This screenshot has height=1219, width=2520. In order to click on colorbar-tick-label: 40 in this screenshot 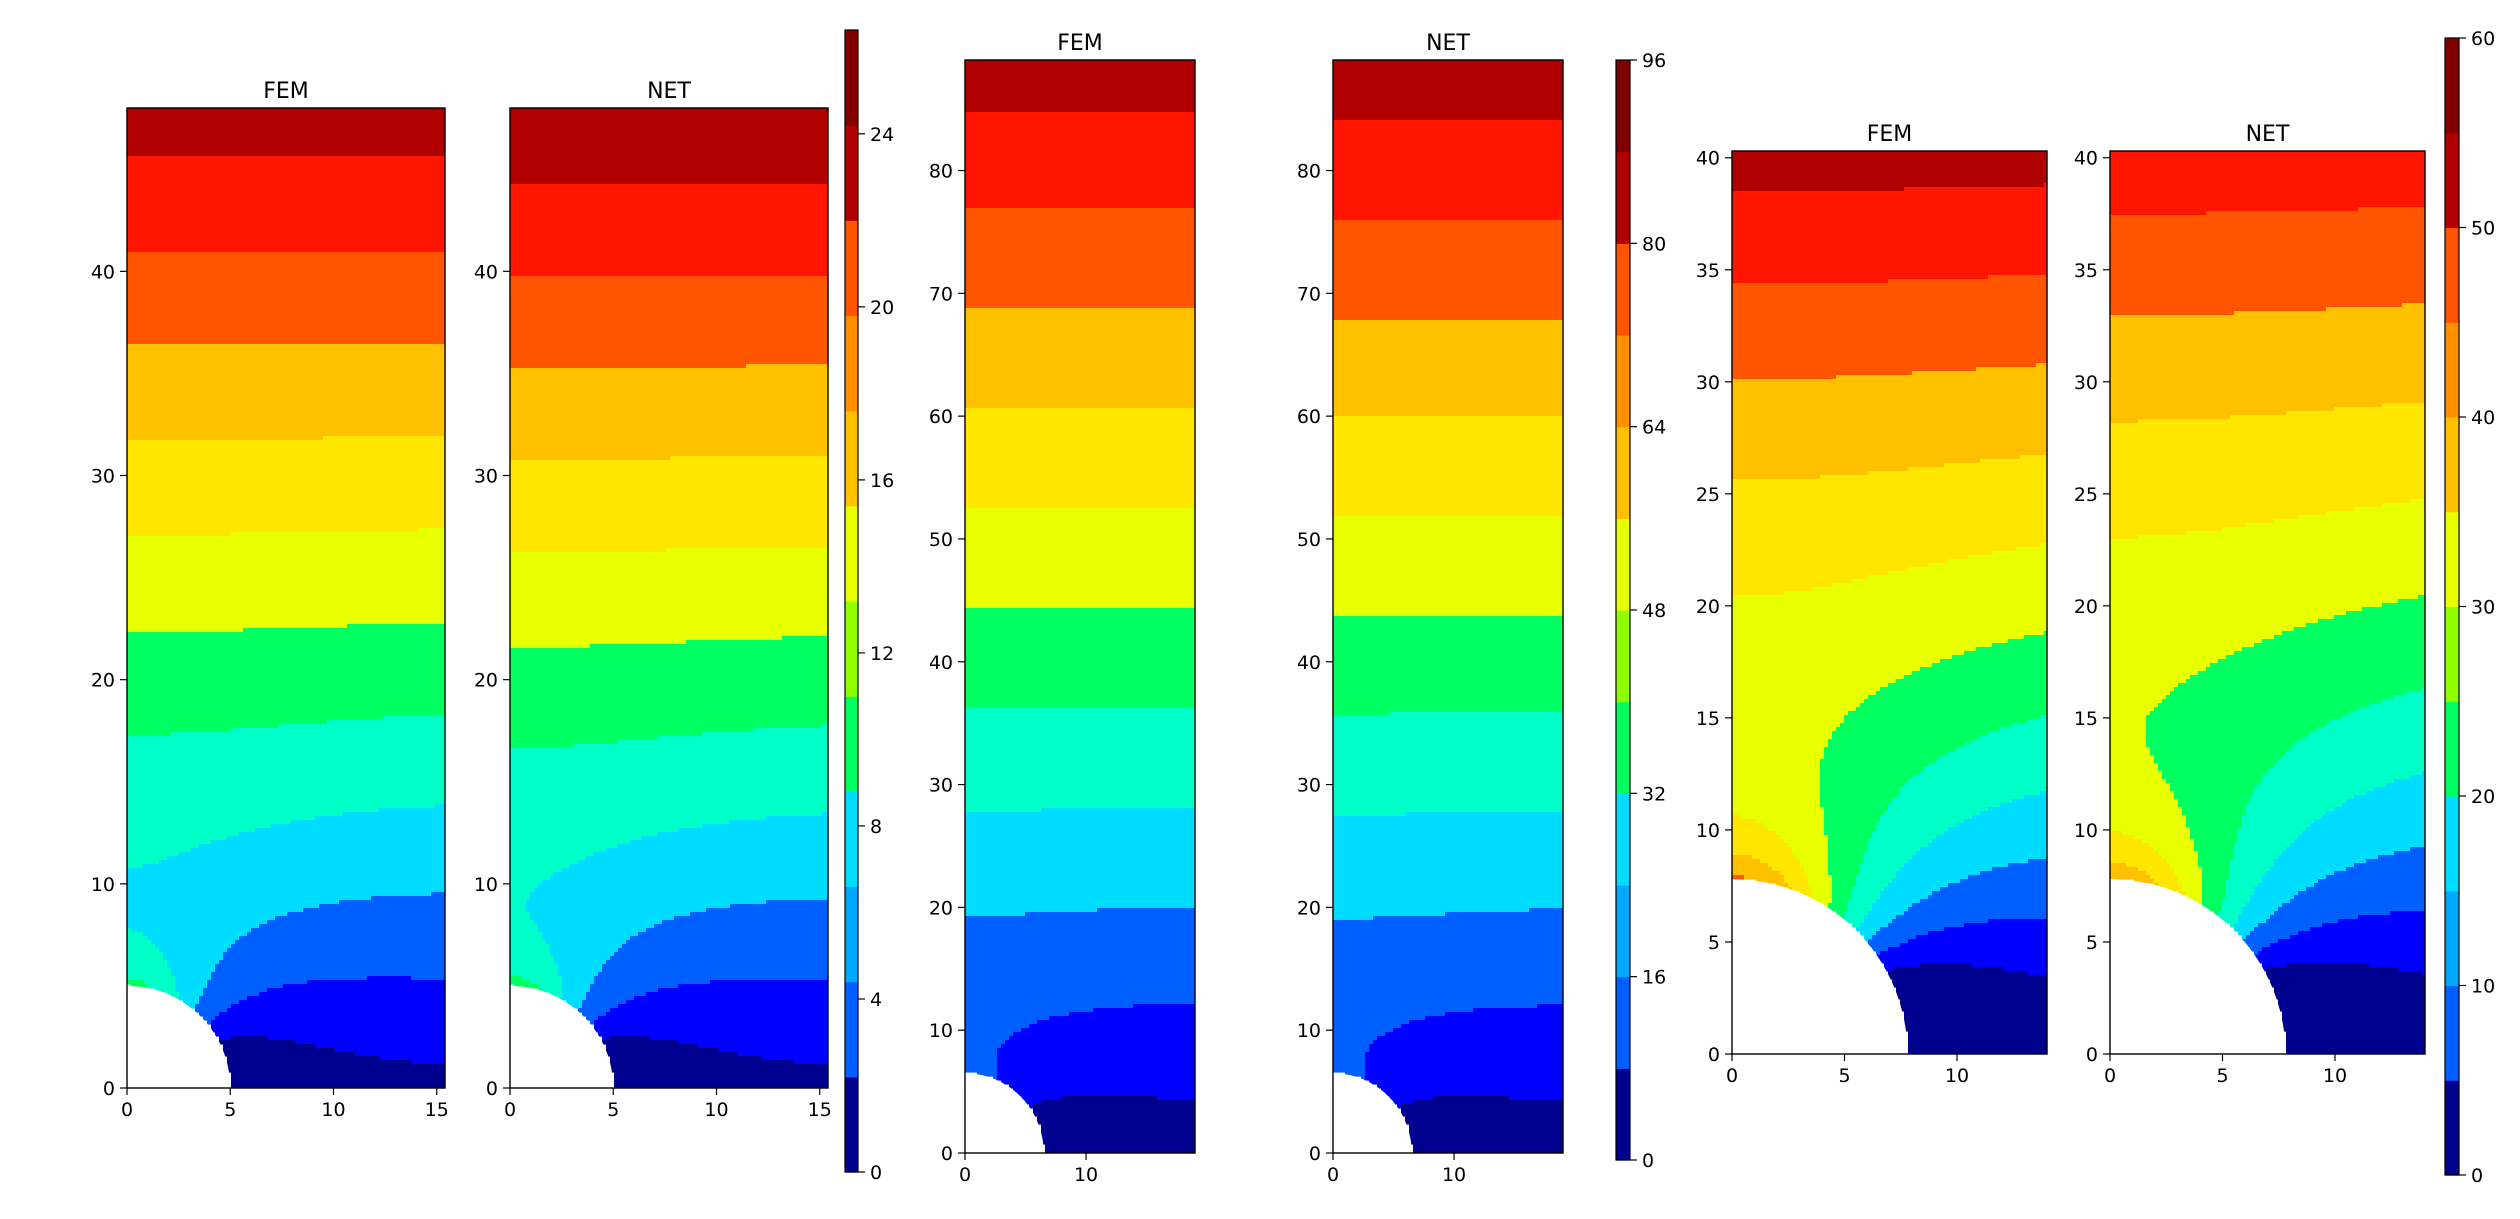, I will do `click(2483, 418)`.